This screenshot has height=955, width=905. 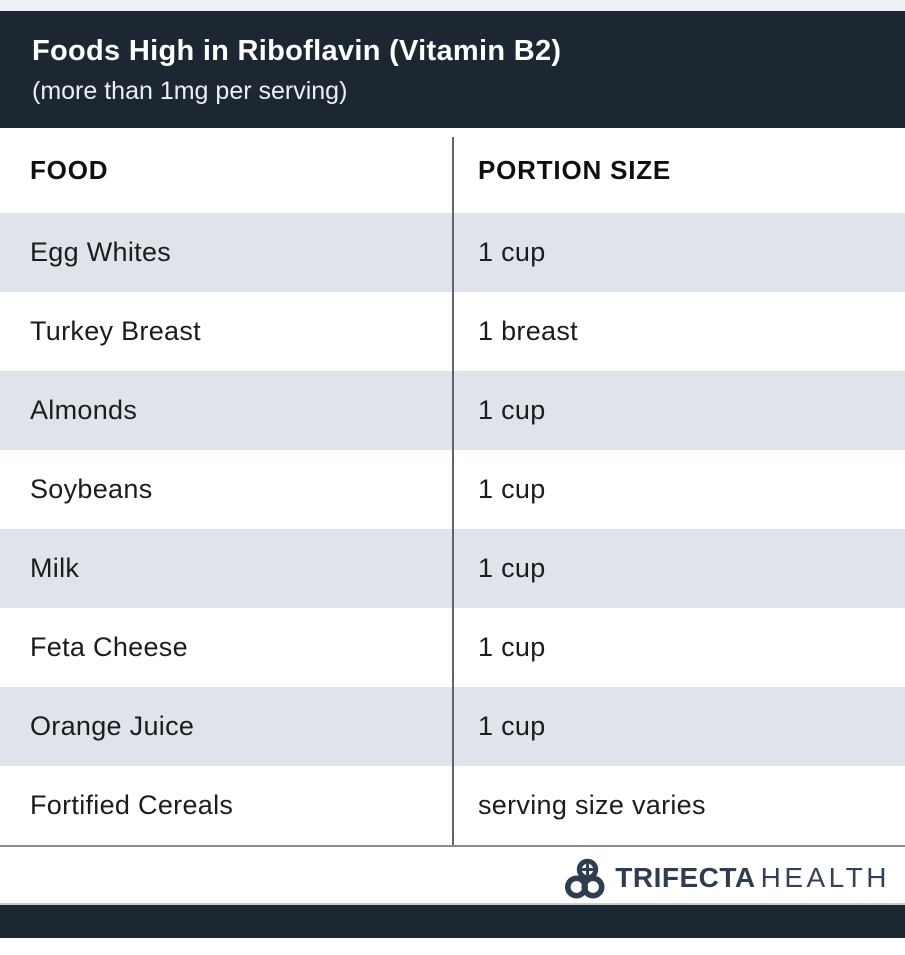 I want to click on brand-name-trifecta: TRIFECTA, so click(x=685, y=877).